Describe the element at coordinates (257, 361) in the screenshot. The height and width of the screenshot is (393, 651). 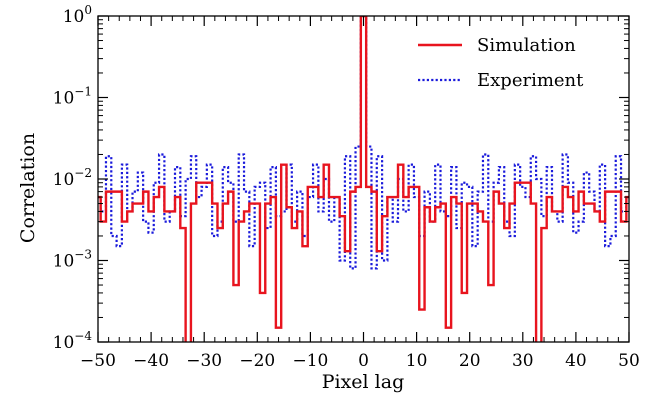
I see `x-tick-label: −20` at that location.